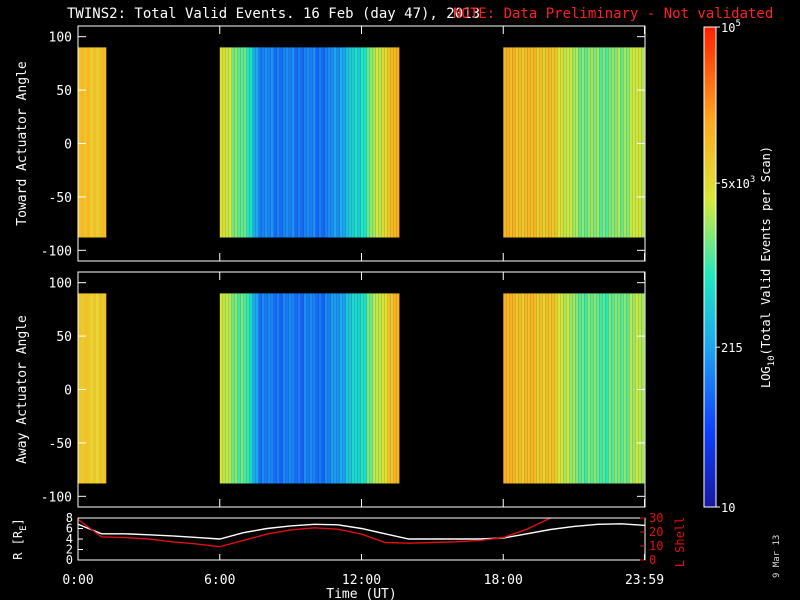 Image resolution: width=800 pixels, height=600 pixels. Describe the element at coordinates (69, 550) in the screenshot. I see `r-tick-label: 2` at that location.